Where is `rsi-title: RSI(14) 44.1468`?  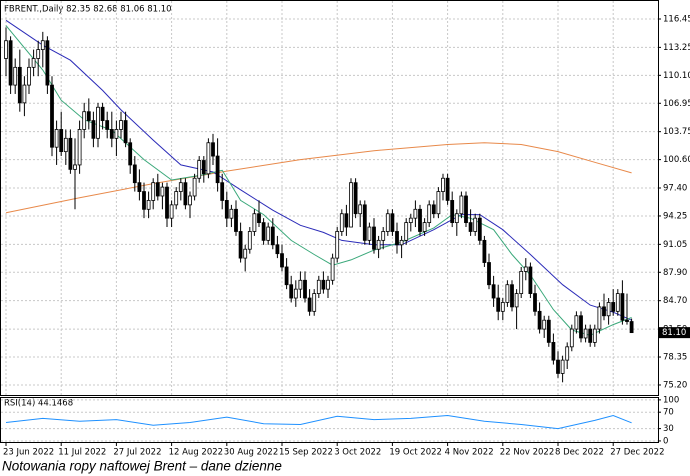 rsi-title: RSI(14) 44.1468 is located at coordinates (38, 404).